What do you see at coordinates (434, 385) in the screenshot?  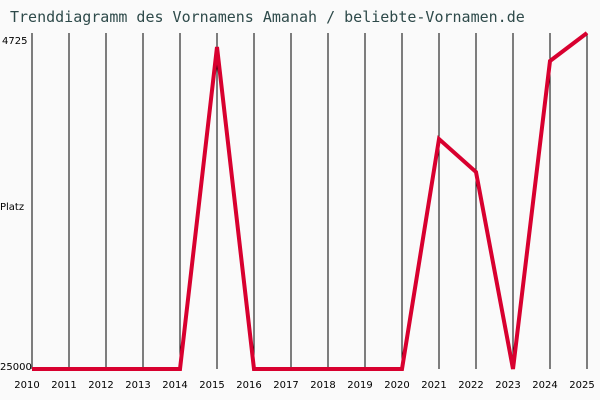 I see `x-axis-tick-label: 2021` at bounding box center [434, 385].